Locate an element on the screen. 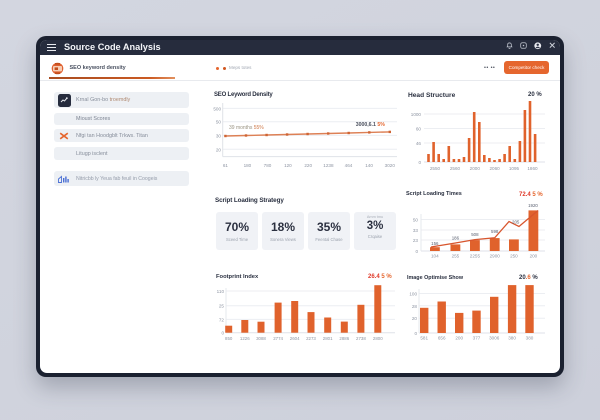 This screenshot has width=600, height=420. svg-text: 1095 is located at coordinates (514, 168).